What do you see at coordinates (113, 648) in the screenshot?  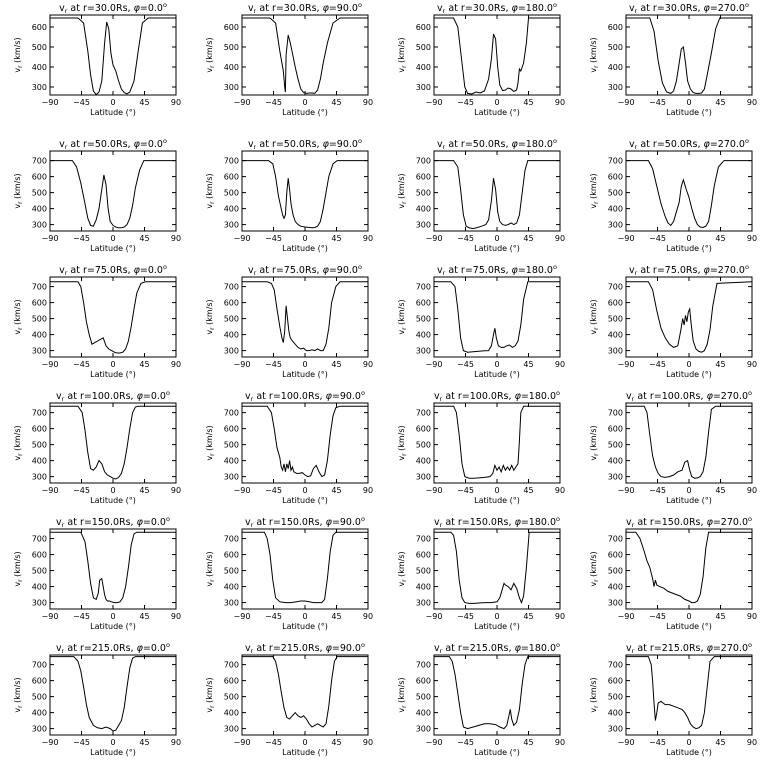 I see `chart-title: vr at r=215.0Rs, φ=0.0o` at bounding box center [113, 648].